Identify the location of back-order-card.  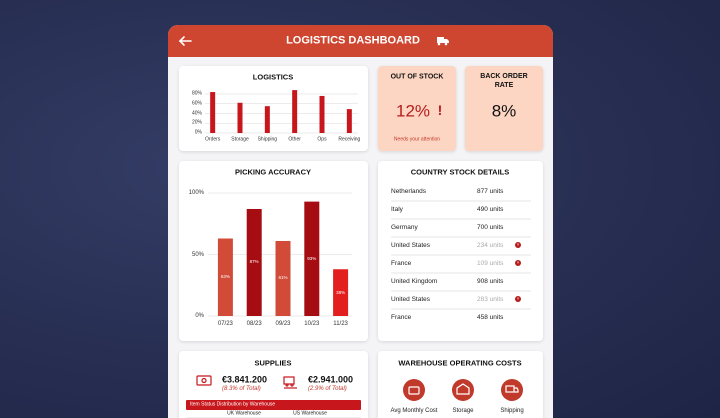
(504, 108).